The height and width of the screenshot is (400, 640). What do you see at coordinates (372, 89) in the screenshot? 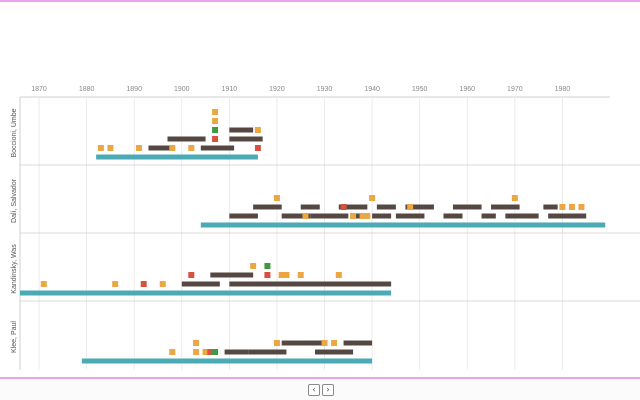
I see `tick-label-1940: 1940` at bounding box center [372, 89].